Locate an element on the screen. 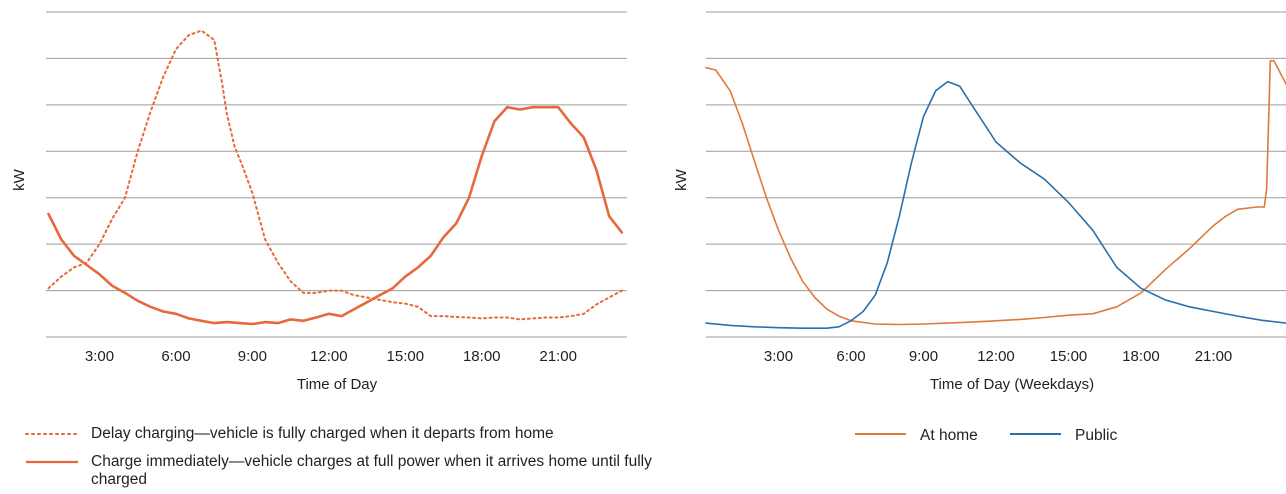 The width and height of the screenshot is (1286, 494). left-x-tick-label: 12:00 is located at coordinates (329, 356).